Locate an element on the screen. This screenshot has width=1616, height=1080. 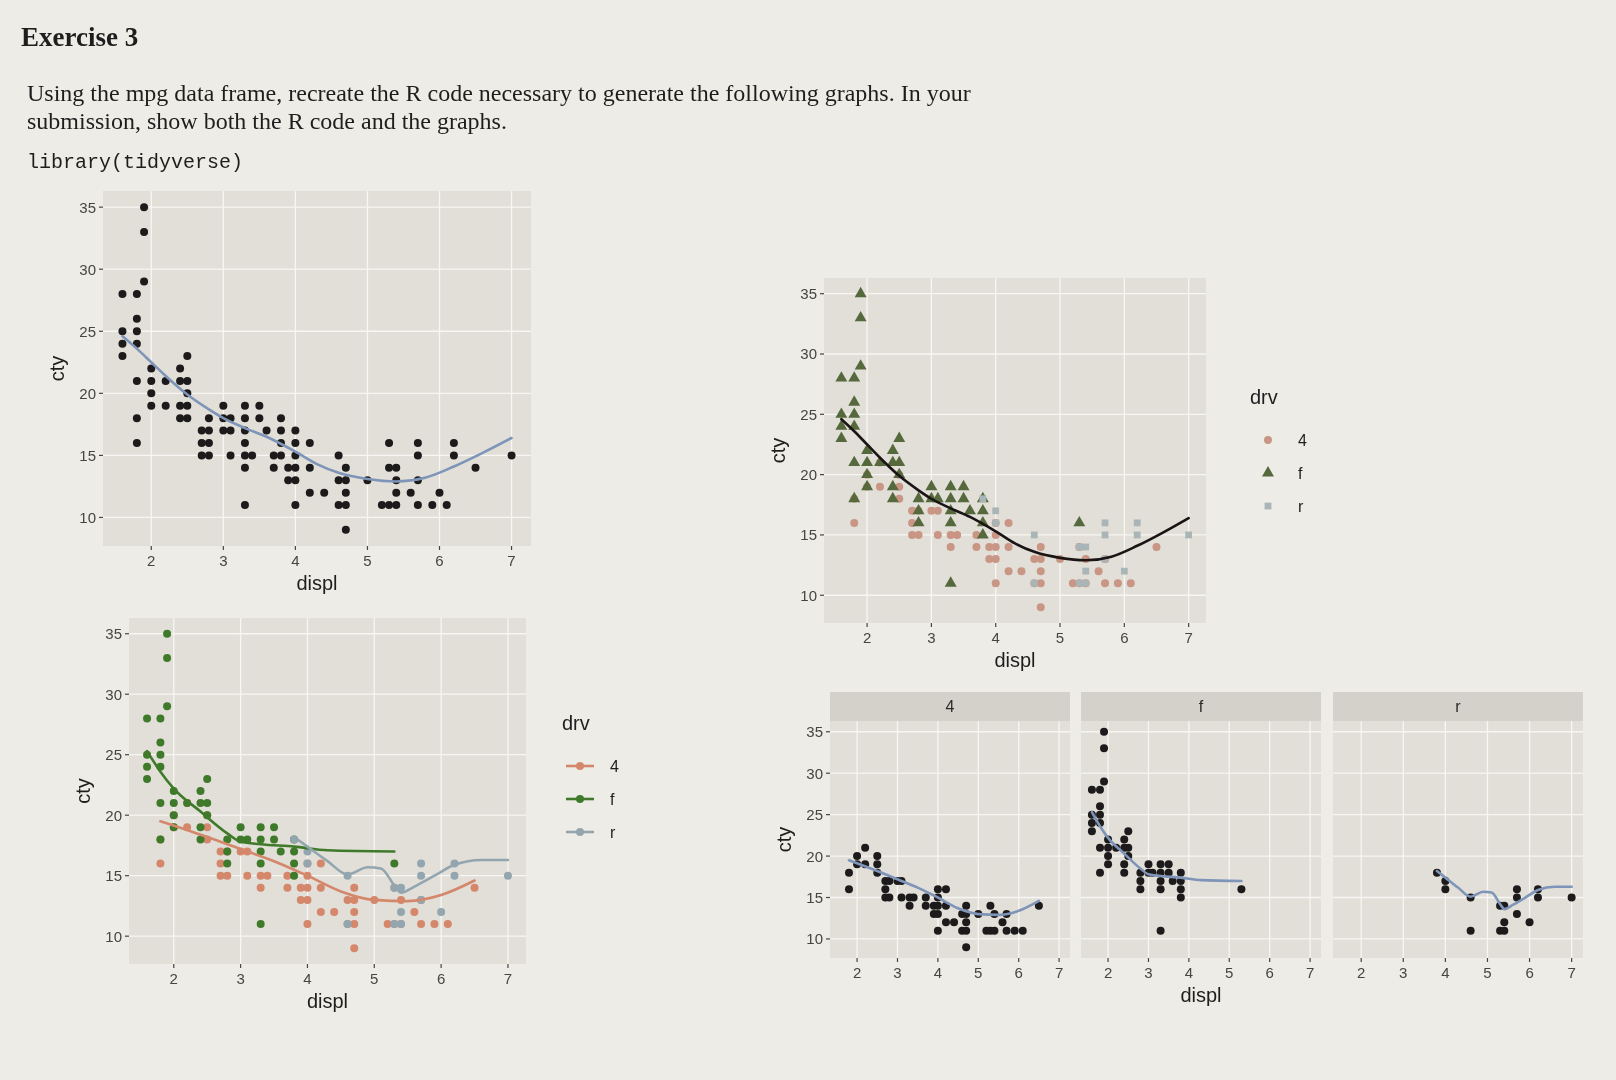
y-tick-label: 30 is located at coordinates (814, 773).